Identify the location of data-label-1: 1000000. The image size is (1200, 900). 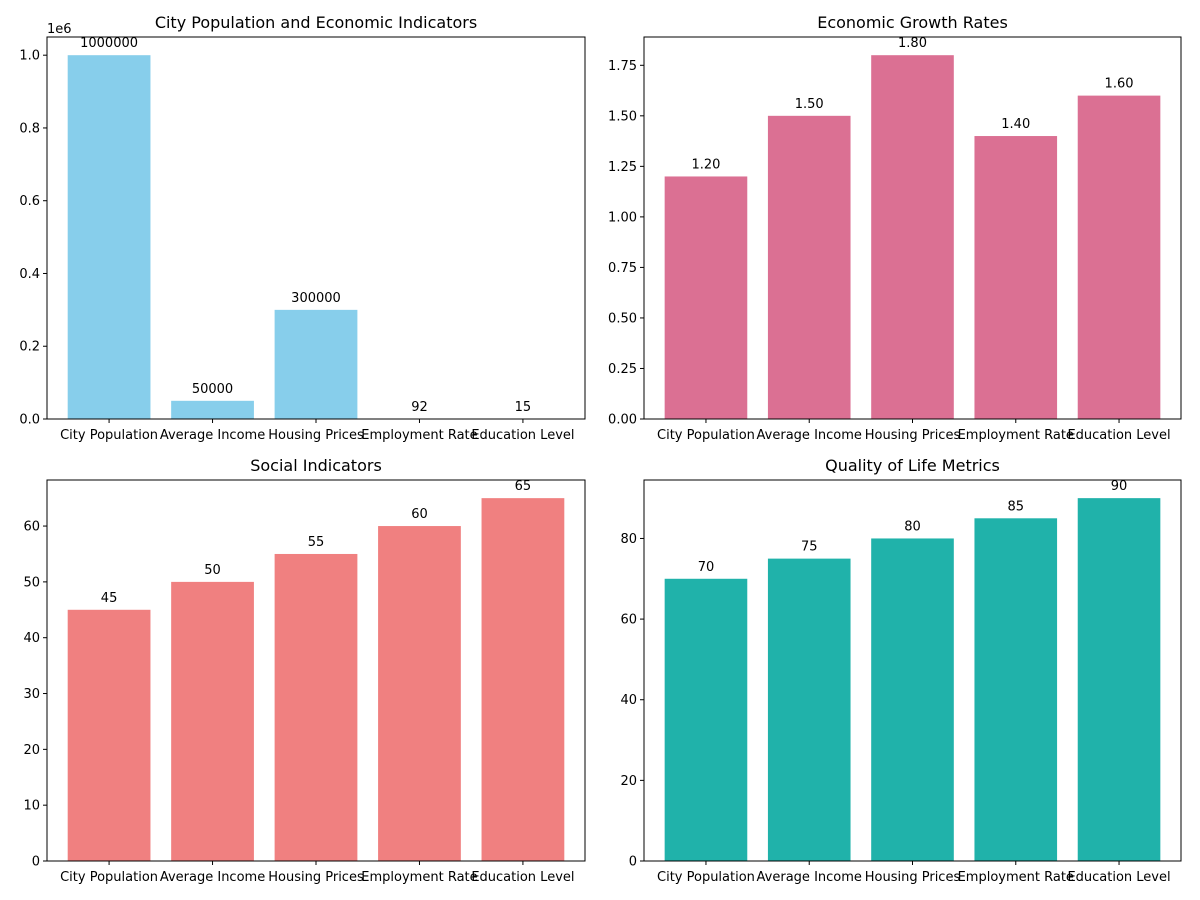
(109, 43).